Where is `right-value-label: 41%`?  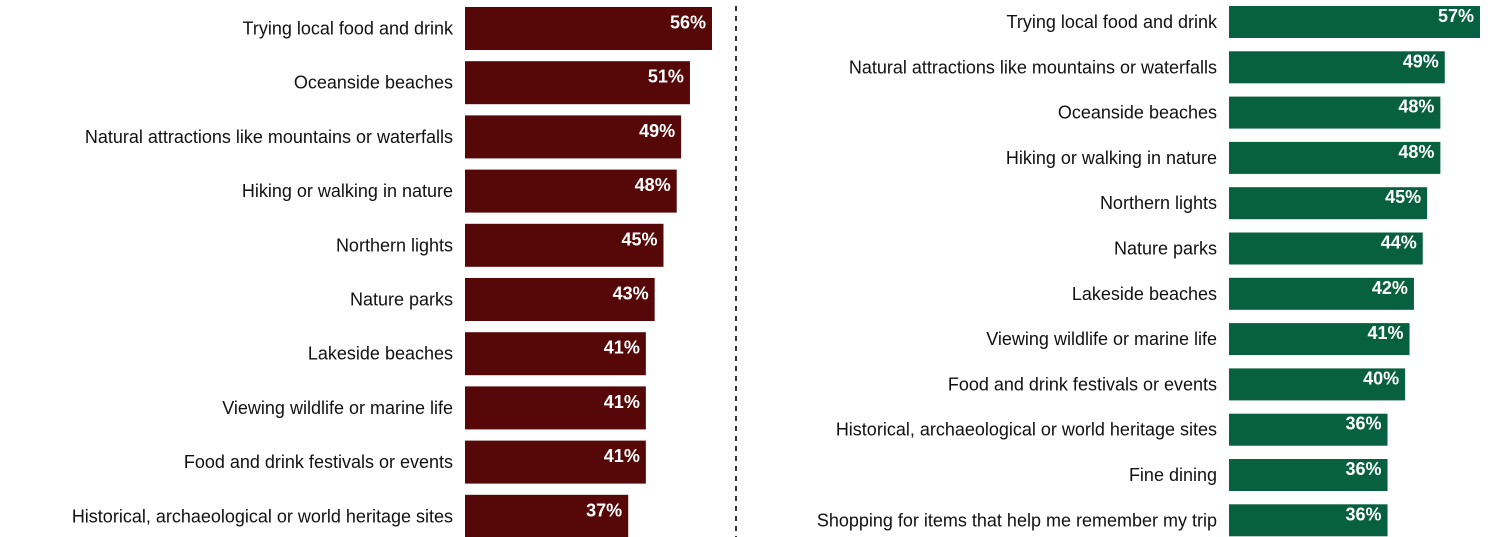 right-value-label: 41% is located at coordinates (1386, 333).